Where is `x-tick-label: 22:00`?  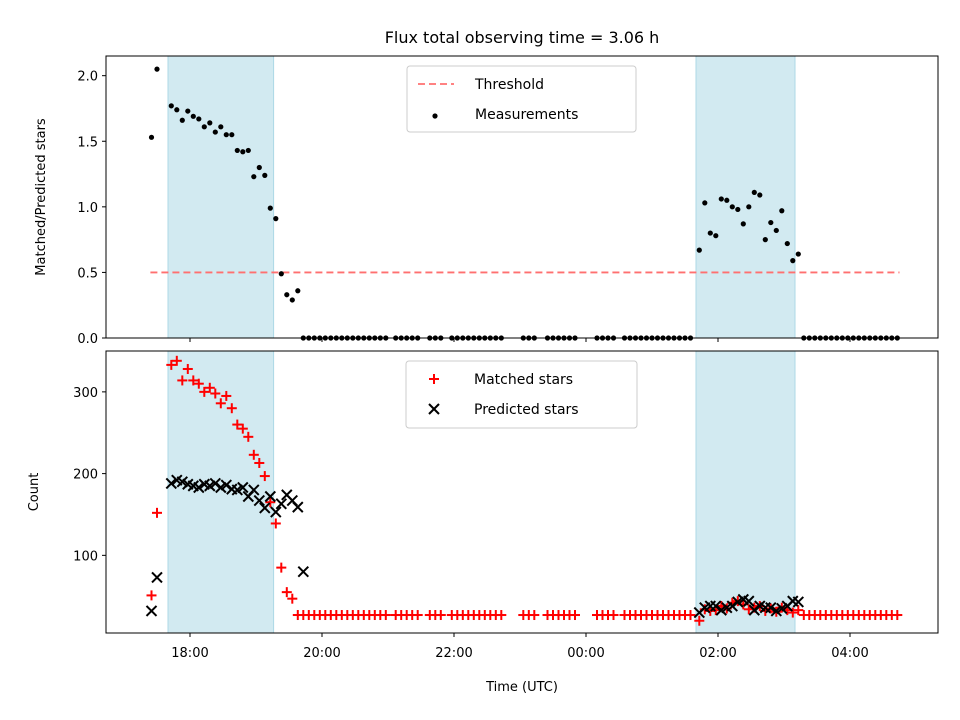 x-tick-label: 22:00 is located at coordinates (453, 653).